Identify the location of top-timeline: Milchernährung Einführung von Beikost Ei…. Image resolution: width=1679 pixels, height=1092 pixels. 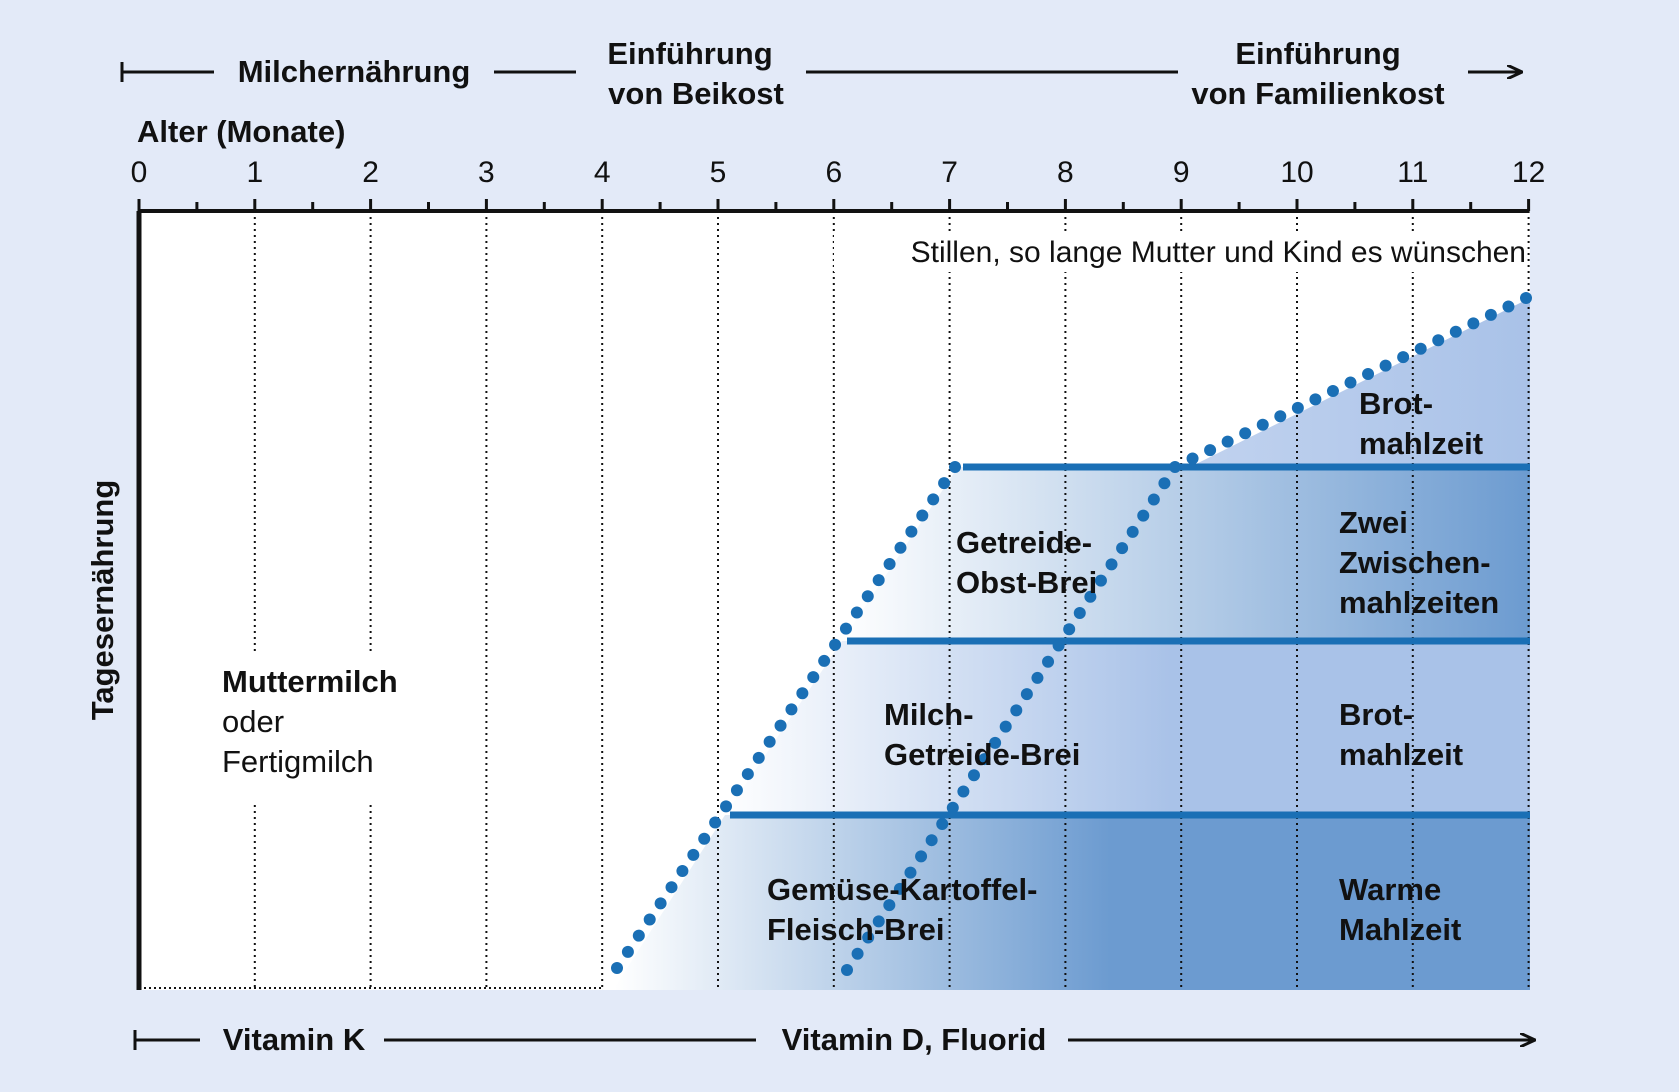
(820, 73).